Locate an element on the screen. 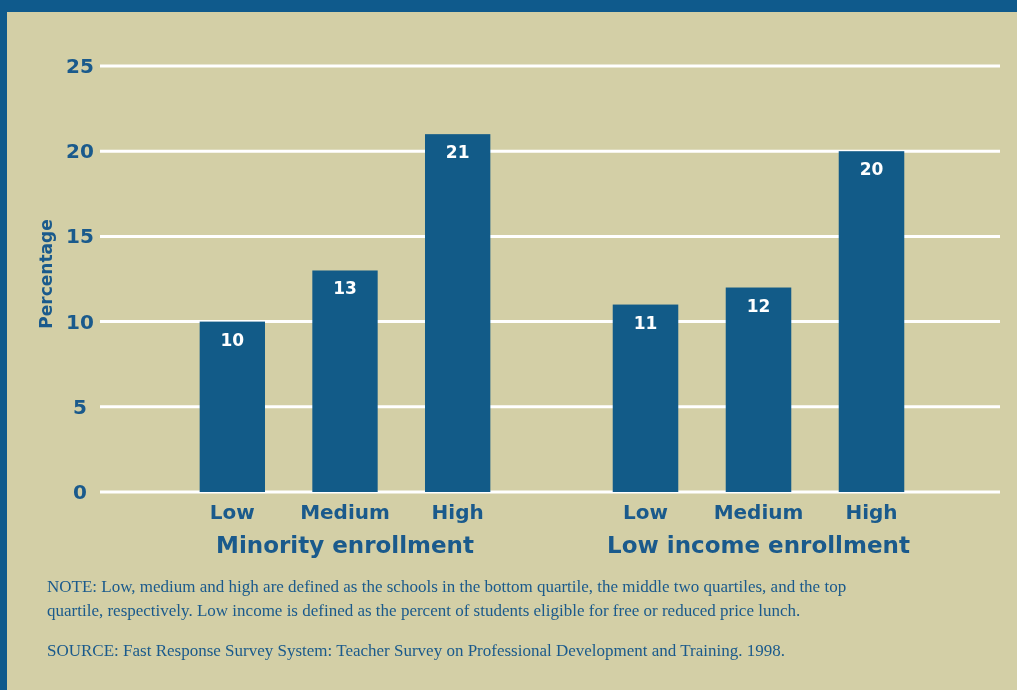  y-tick-label: 10 is located at coordinates (80, 321).